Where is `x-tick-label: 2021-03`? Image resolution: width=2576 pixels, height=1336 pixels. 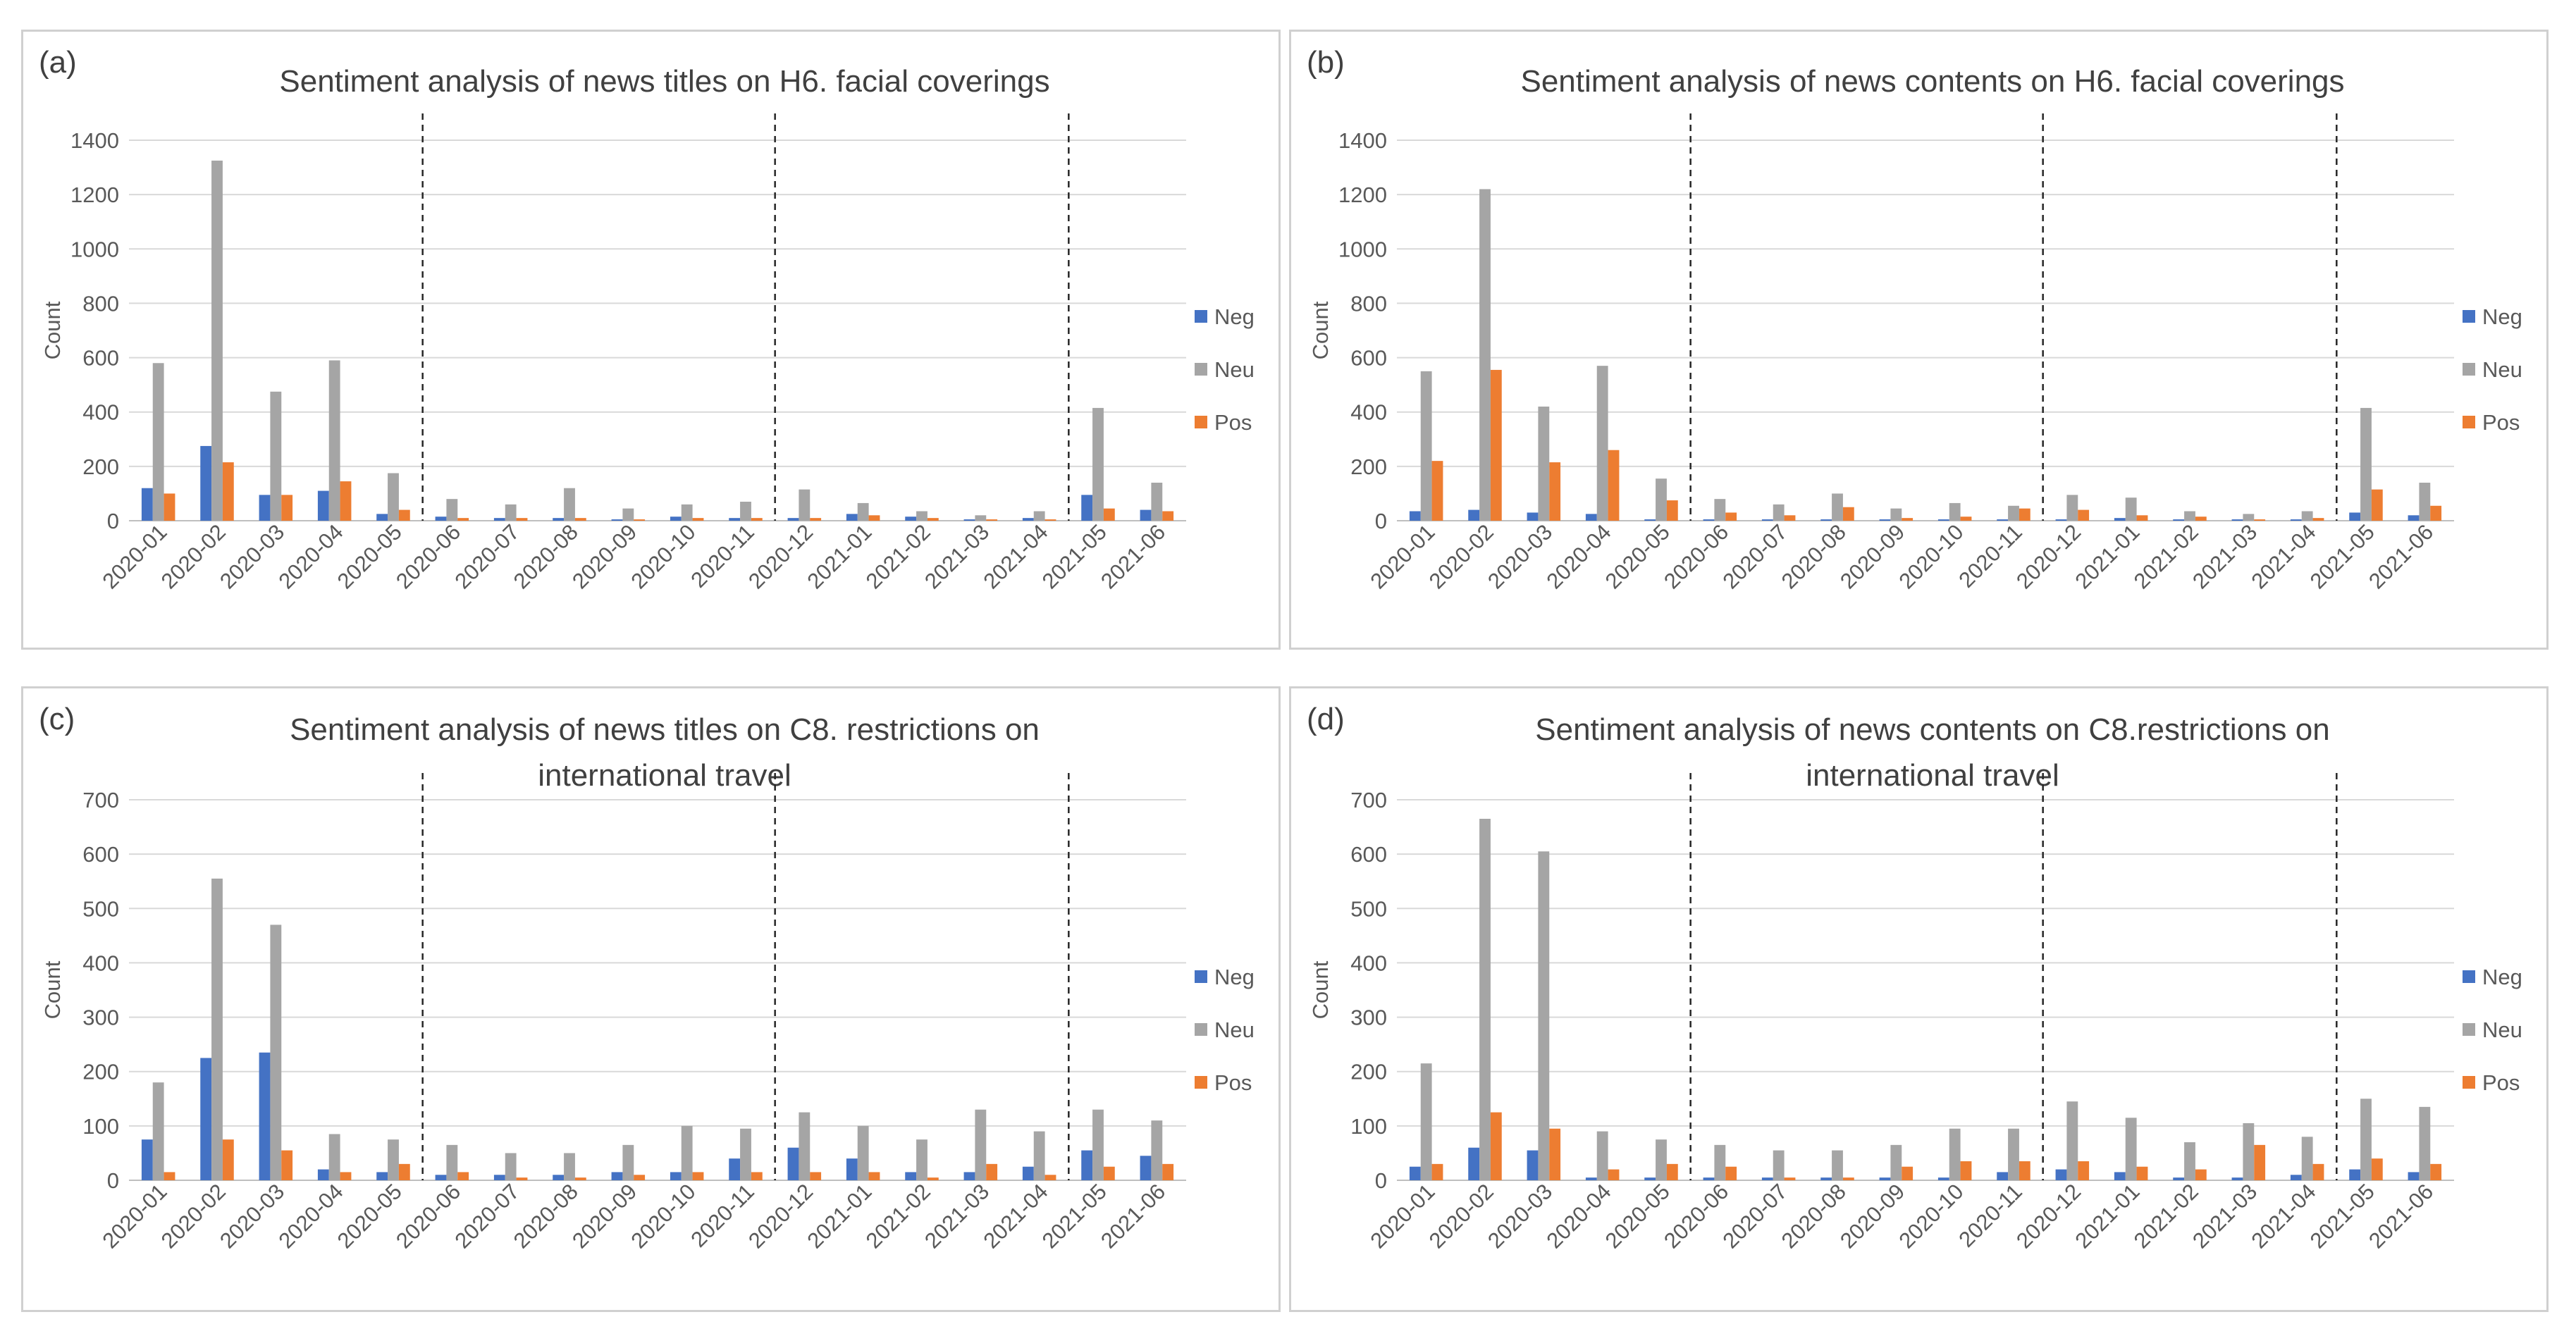 x-tick-label: 2021-03 is located at coordinates (957, 556).